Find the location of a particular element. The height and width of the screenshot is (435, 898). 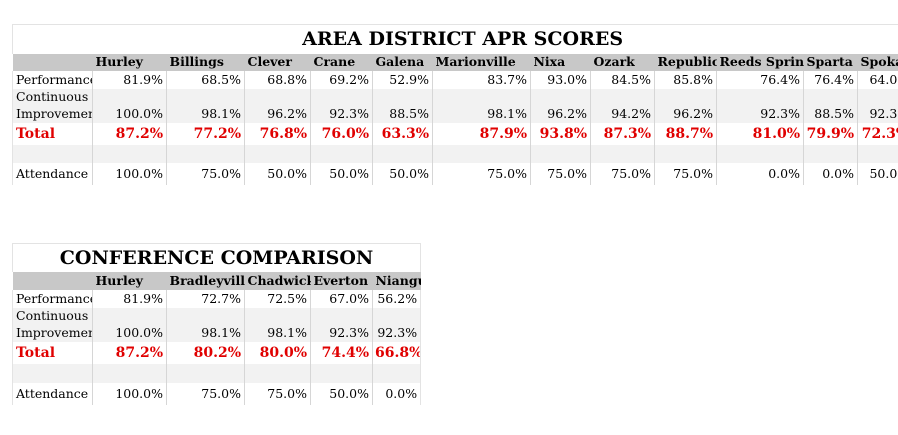

total-cell: 77.2% is located at coordinates (205, 133).